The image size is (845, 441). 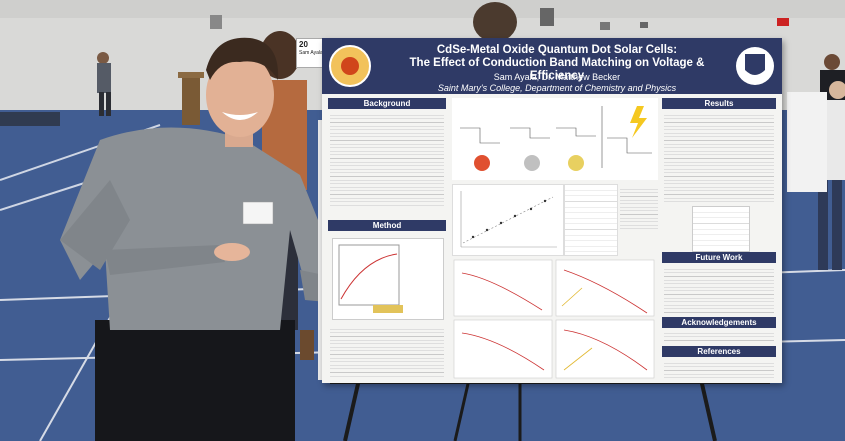 I want to click on data-table, so click(x=591, y=220).